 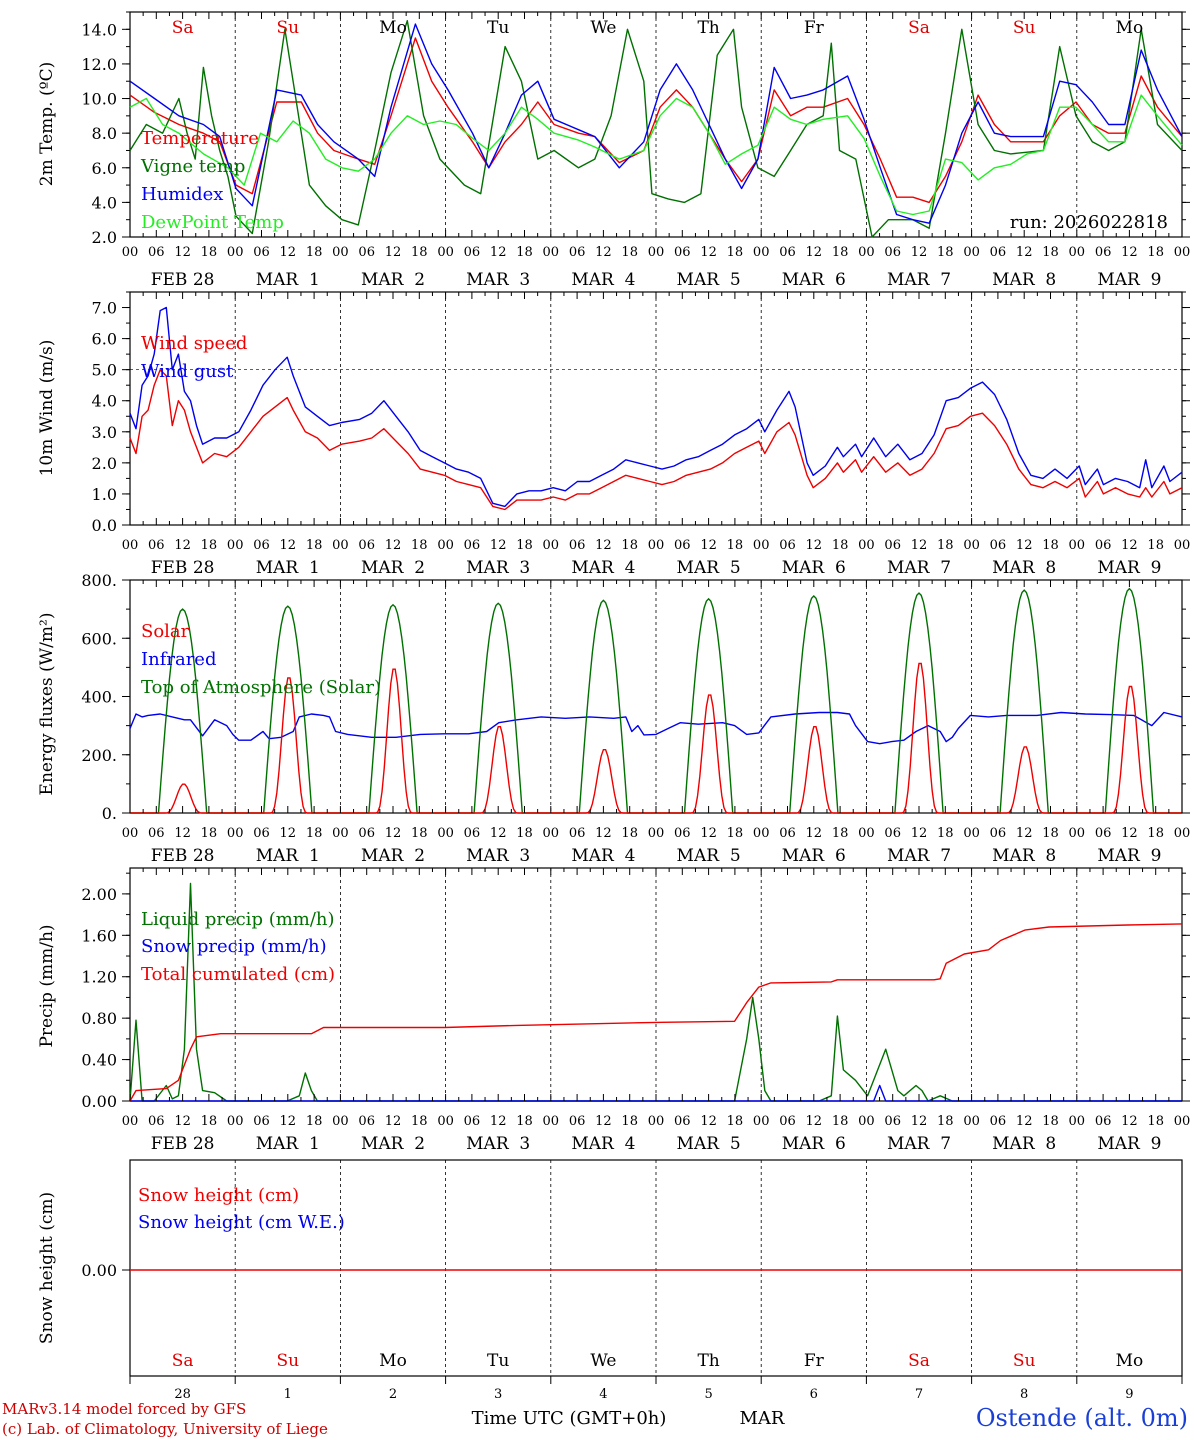 What do you see at coordinates (708, 1394) in the screenshot?
I see `day-number-label: 5` at bounding box center [708, 1394].